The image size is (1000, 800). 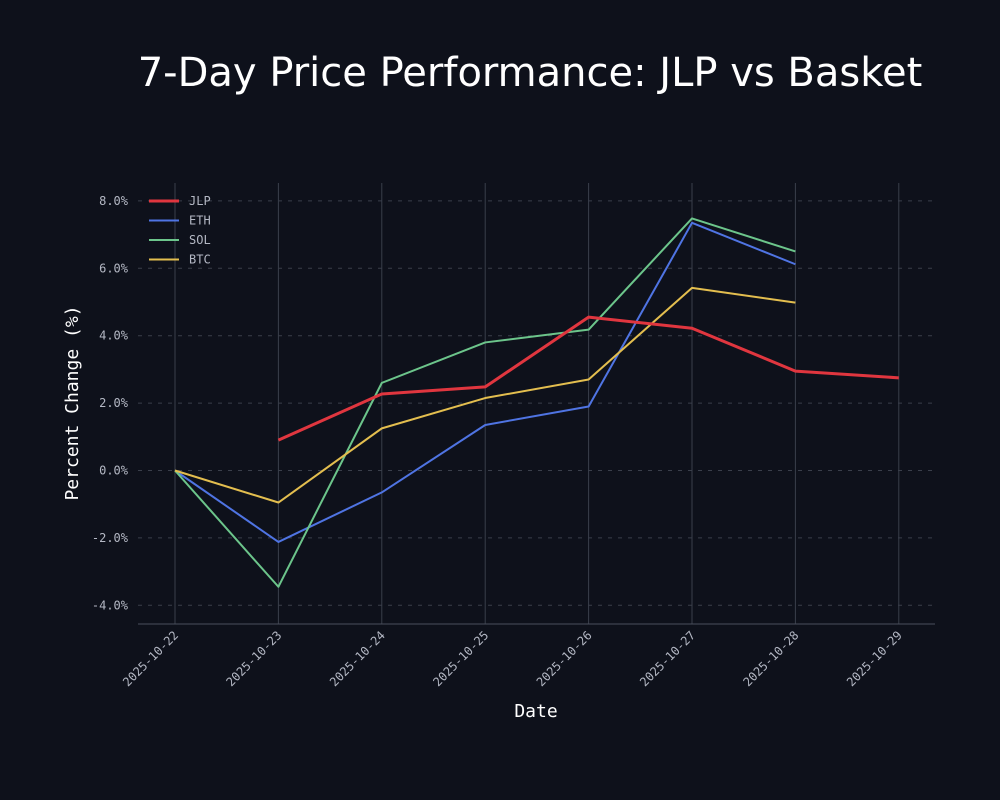 I want to click on y-tick-label: 2.0%, so click(x=114, y=403).